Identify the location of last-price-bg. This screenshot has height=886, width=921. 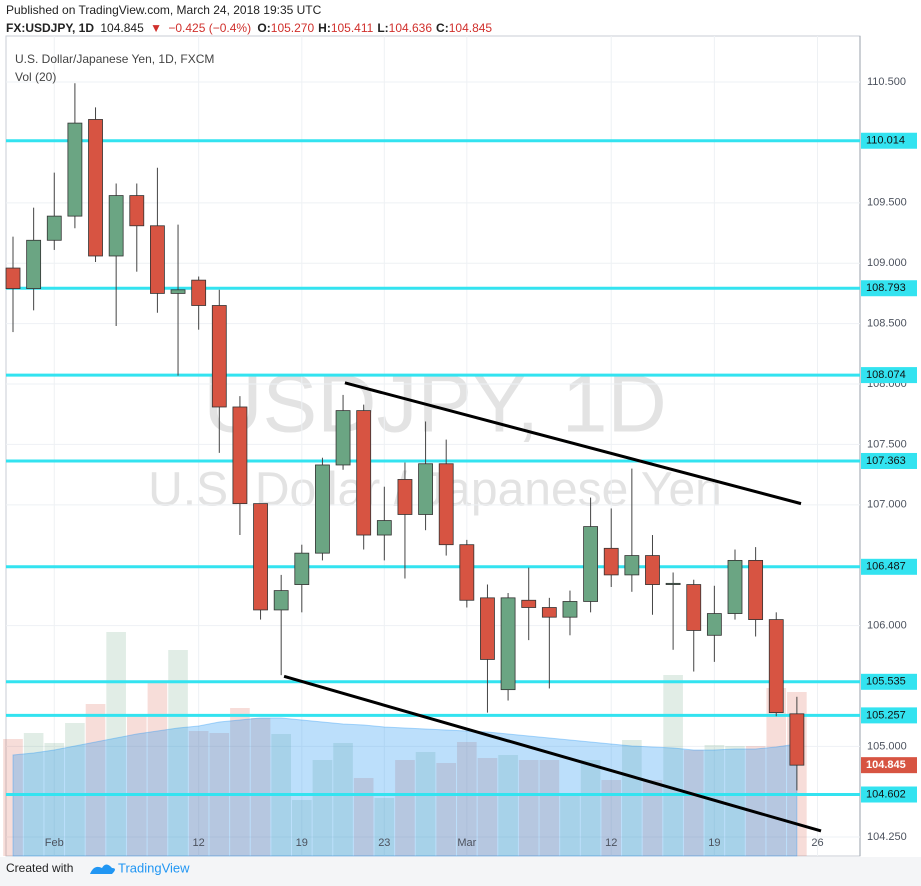
(889, 765).